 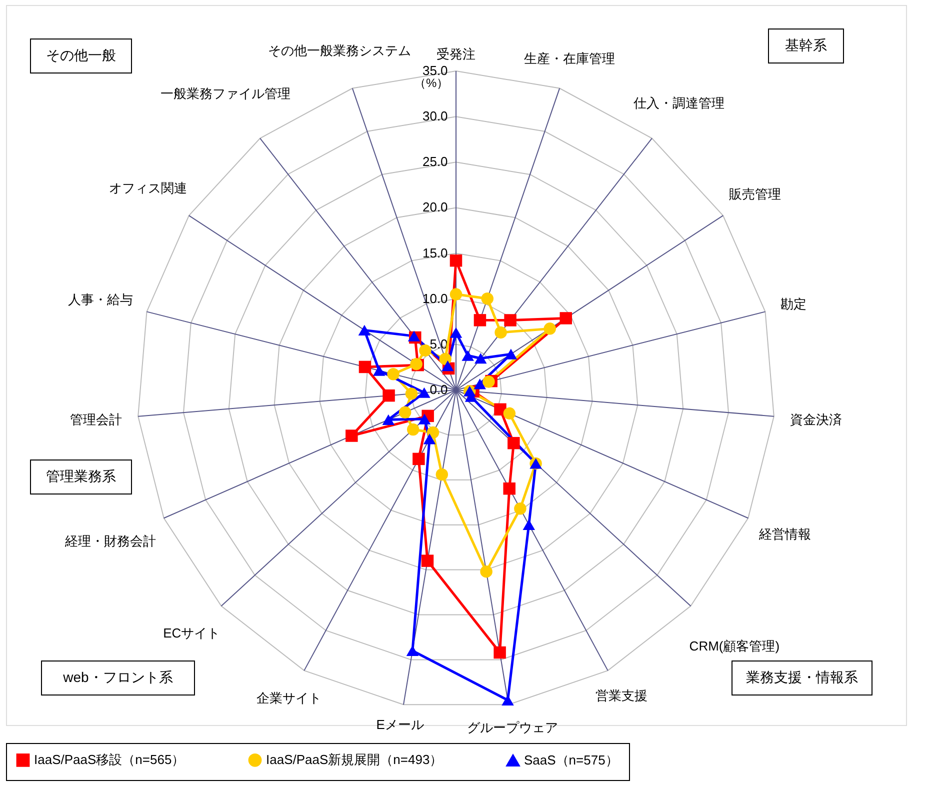 I want to click on spoke-label: 仕入・調達管理, so click(x=678, y=102).